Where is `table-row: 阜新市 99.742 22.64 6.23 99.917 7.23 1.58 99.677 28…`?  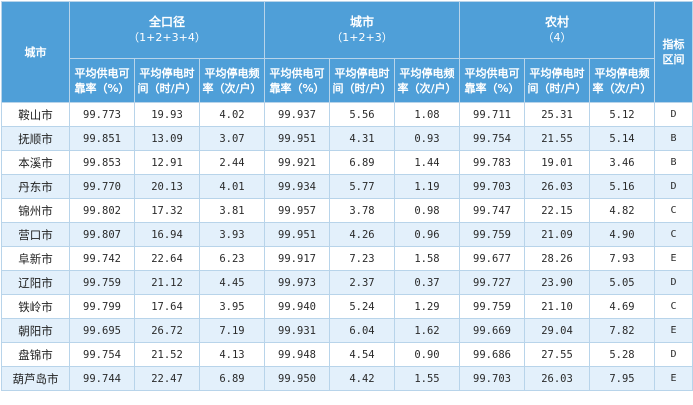 table-row: 阜新市 99.742 22.64 6.23 99.917 7.23 1.58 99.677 28… is located at coordinates (347, 258).